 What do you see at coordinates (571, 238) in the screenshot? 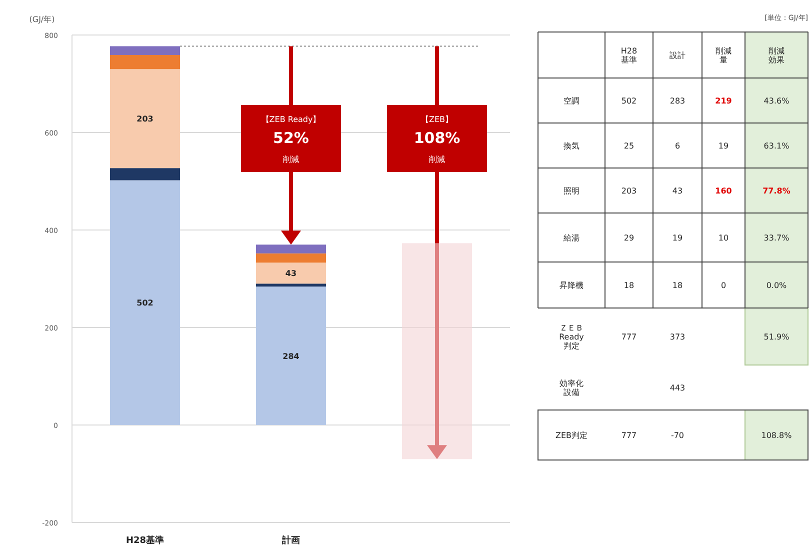
I see `text: 給湯` at bounding box center [571, 238].